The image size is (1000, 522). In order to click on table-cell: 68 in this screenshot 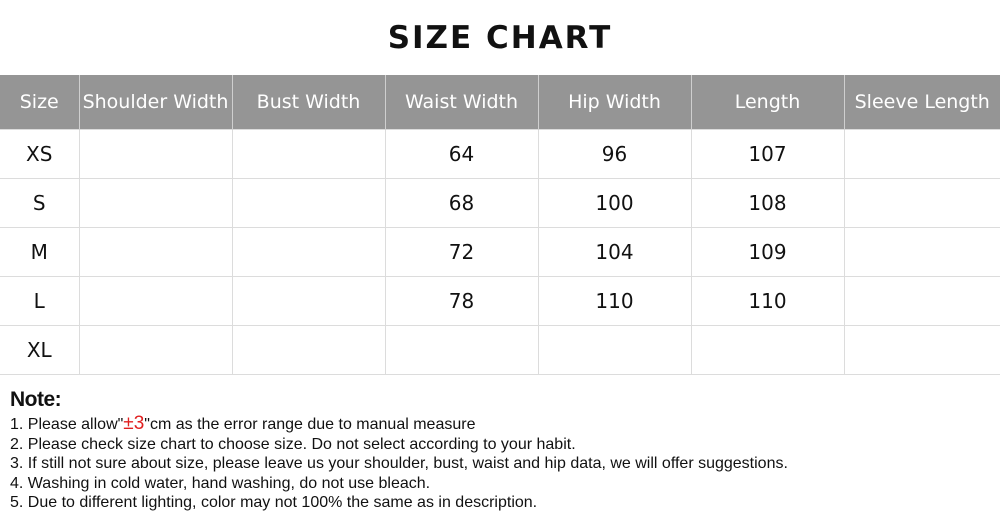, I will do `click(461, 203)`.